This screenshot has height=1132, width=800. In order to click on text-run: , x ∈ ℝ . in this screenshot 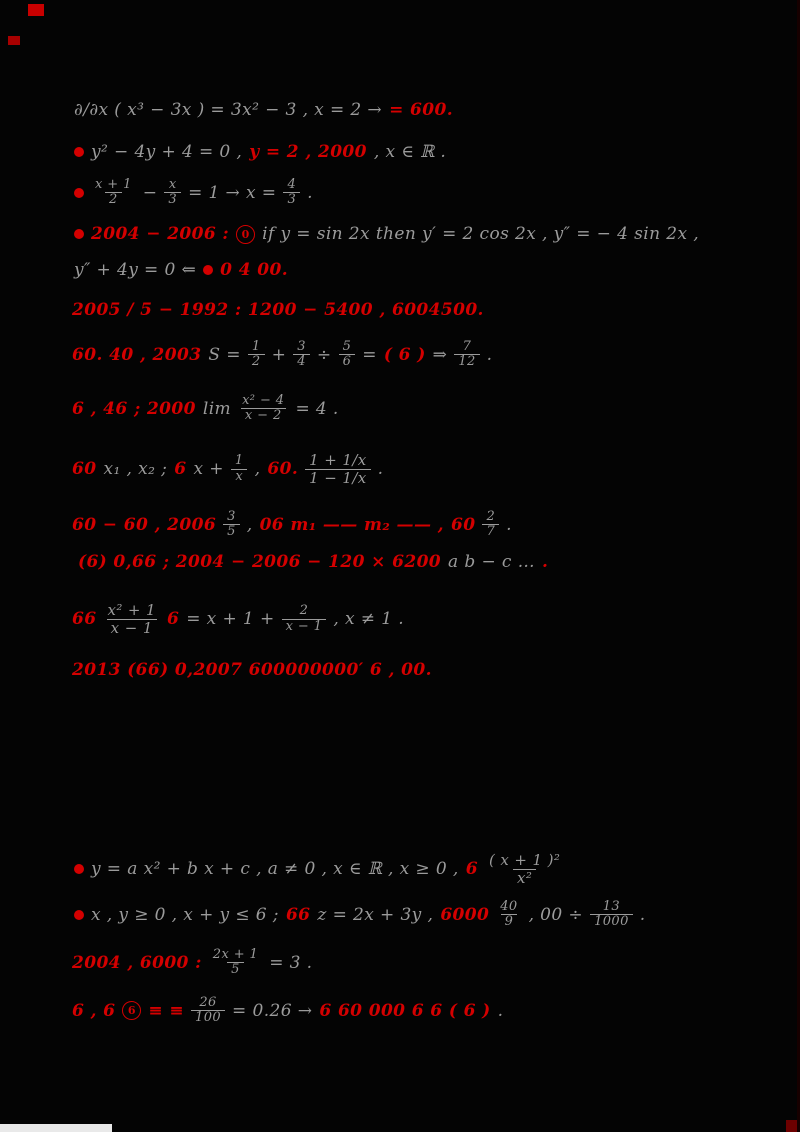, I will do `click(410, 152)`.